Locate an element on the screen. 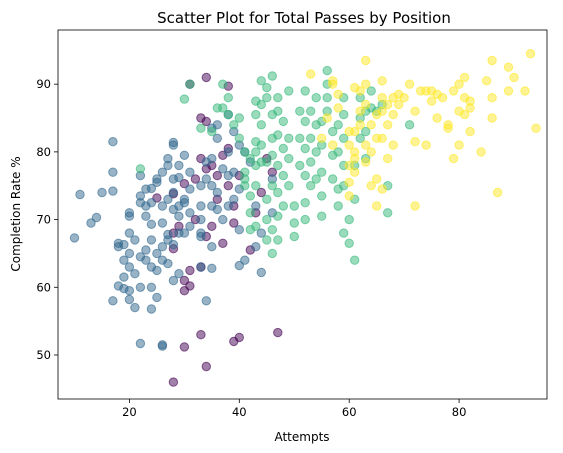 The width and height of the screenshot is (563, 453). x-tick-label: 40 is located at coordinates (239, 412).